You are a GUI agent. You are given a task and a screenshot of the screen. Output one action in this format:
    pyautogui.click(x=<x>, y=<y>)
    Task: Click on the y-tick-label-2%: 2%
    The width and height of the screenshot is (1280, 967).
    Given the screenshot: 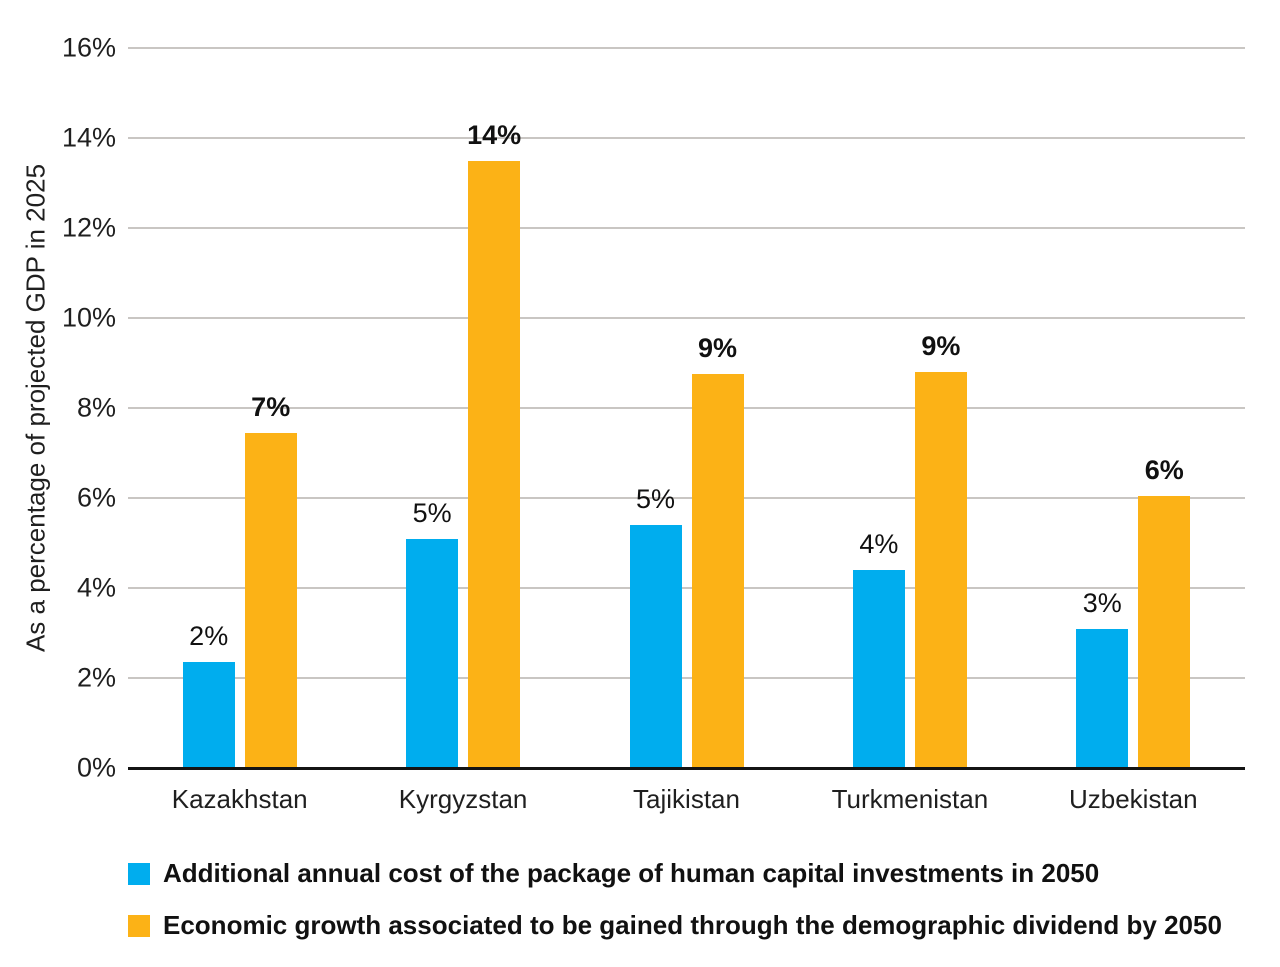 What is the action you would take?
    pyautogui.click(x=96, y=677)
    